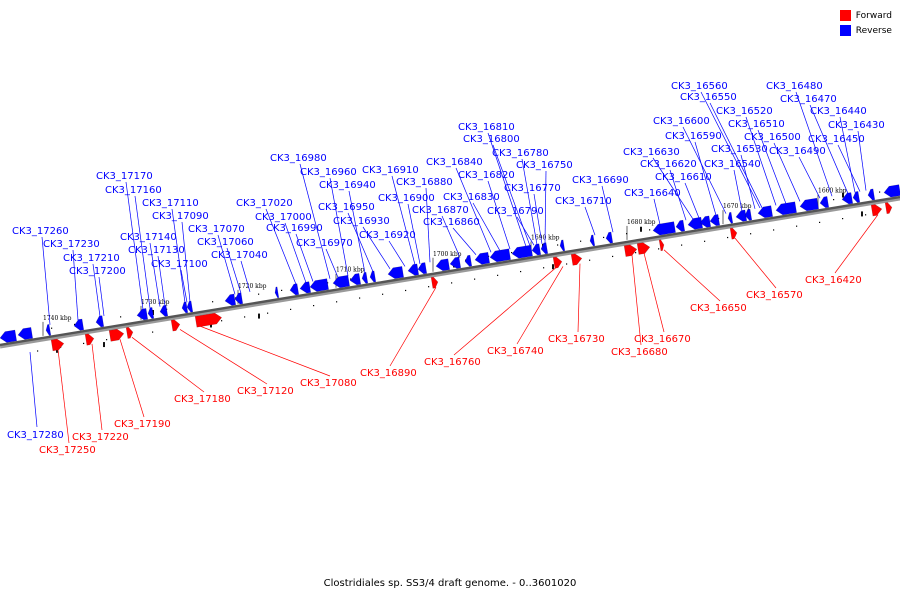 The width and height of the screenshot is (900, 600). Describe the element at coordinates (225, 242) in the screenshot. I see `reverse-gene-label: CK3_17060` at that location.